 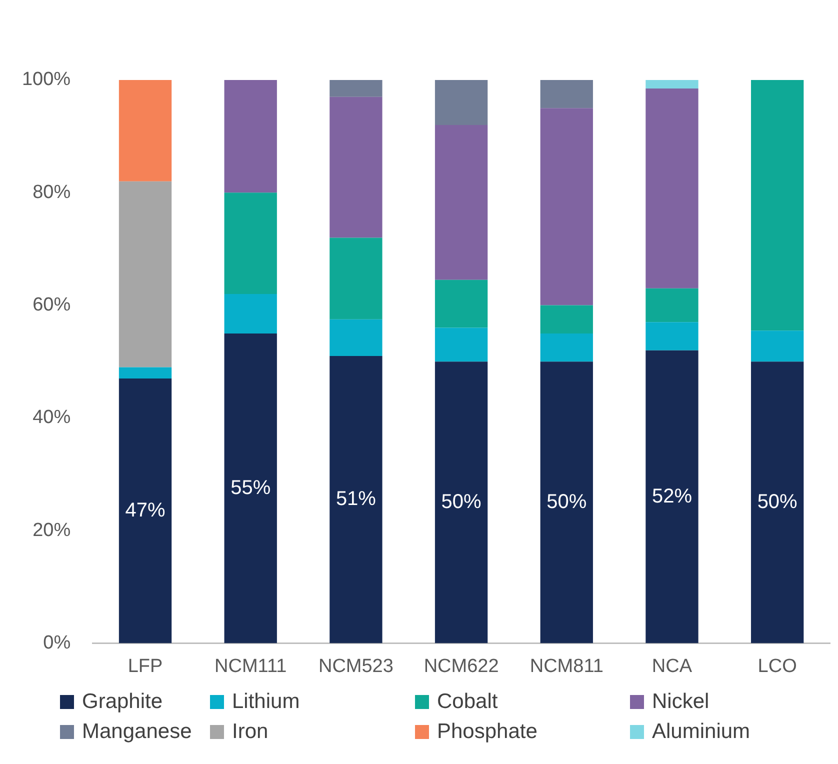 What do you see at coordinates (701, 732) in the screenshot?
I see `legend-label: Aluminium` at bounding box center [701, 732].